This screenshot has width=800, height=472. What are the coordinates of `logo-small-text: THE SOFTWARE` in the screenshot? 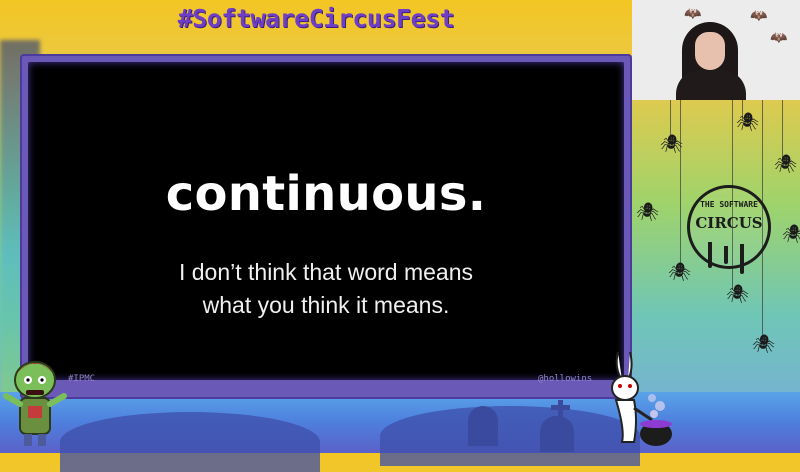 It's located at (729, 204).